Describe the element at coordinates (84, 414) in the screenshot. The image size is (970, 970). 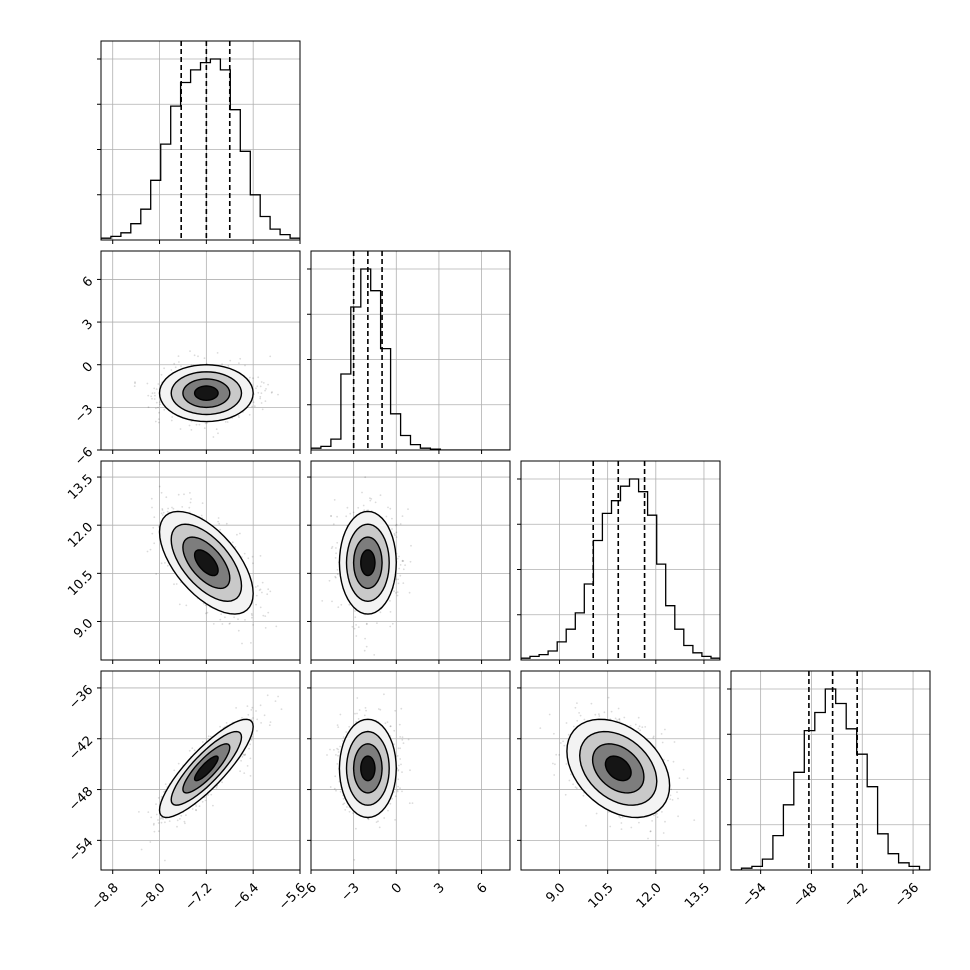
I see `y-tick-label: −3` at that location.